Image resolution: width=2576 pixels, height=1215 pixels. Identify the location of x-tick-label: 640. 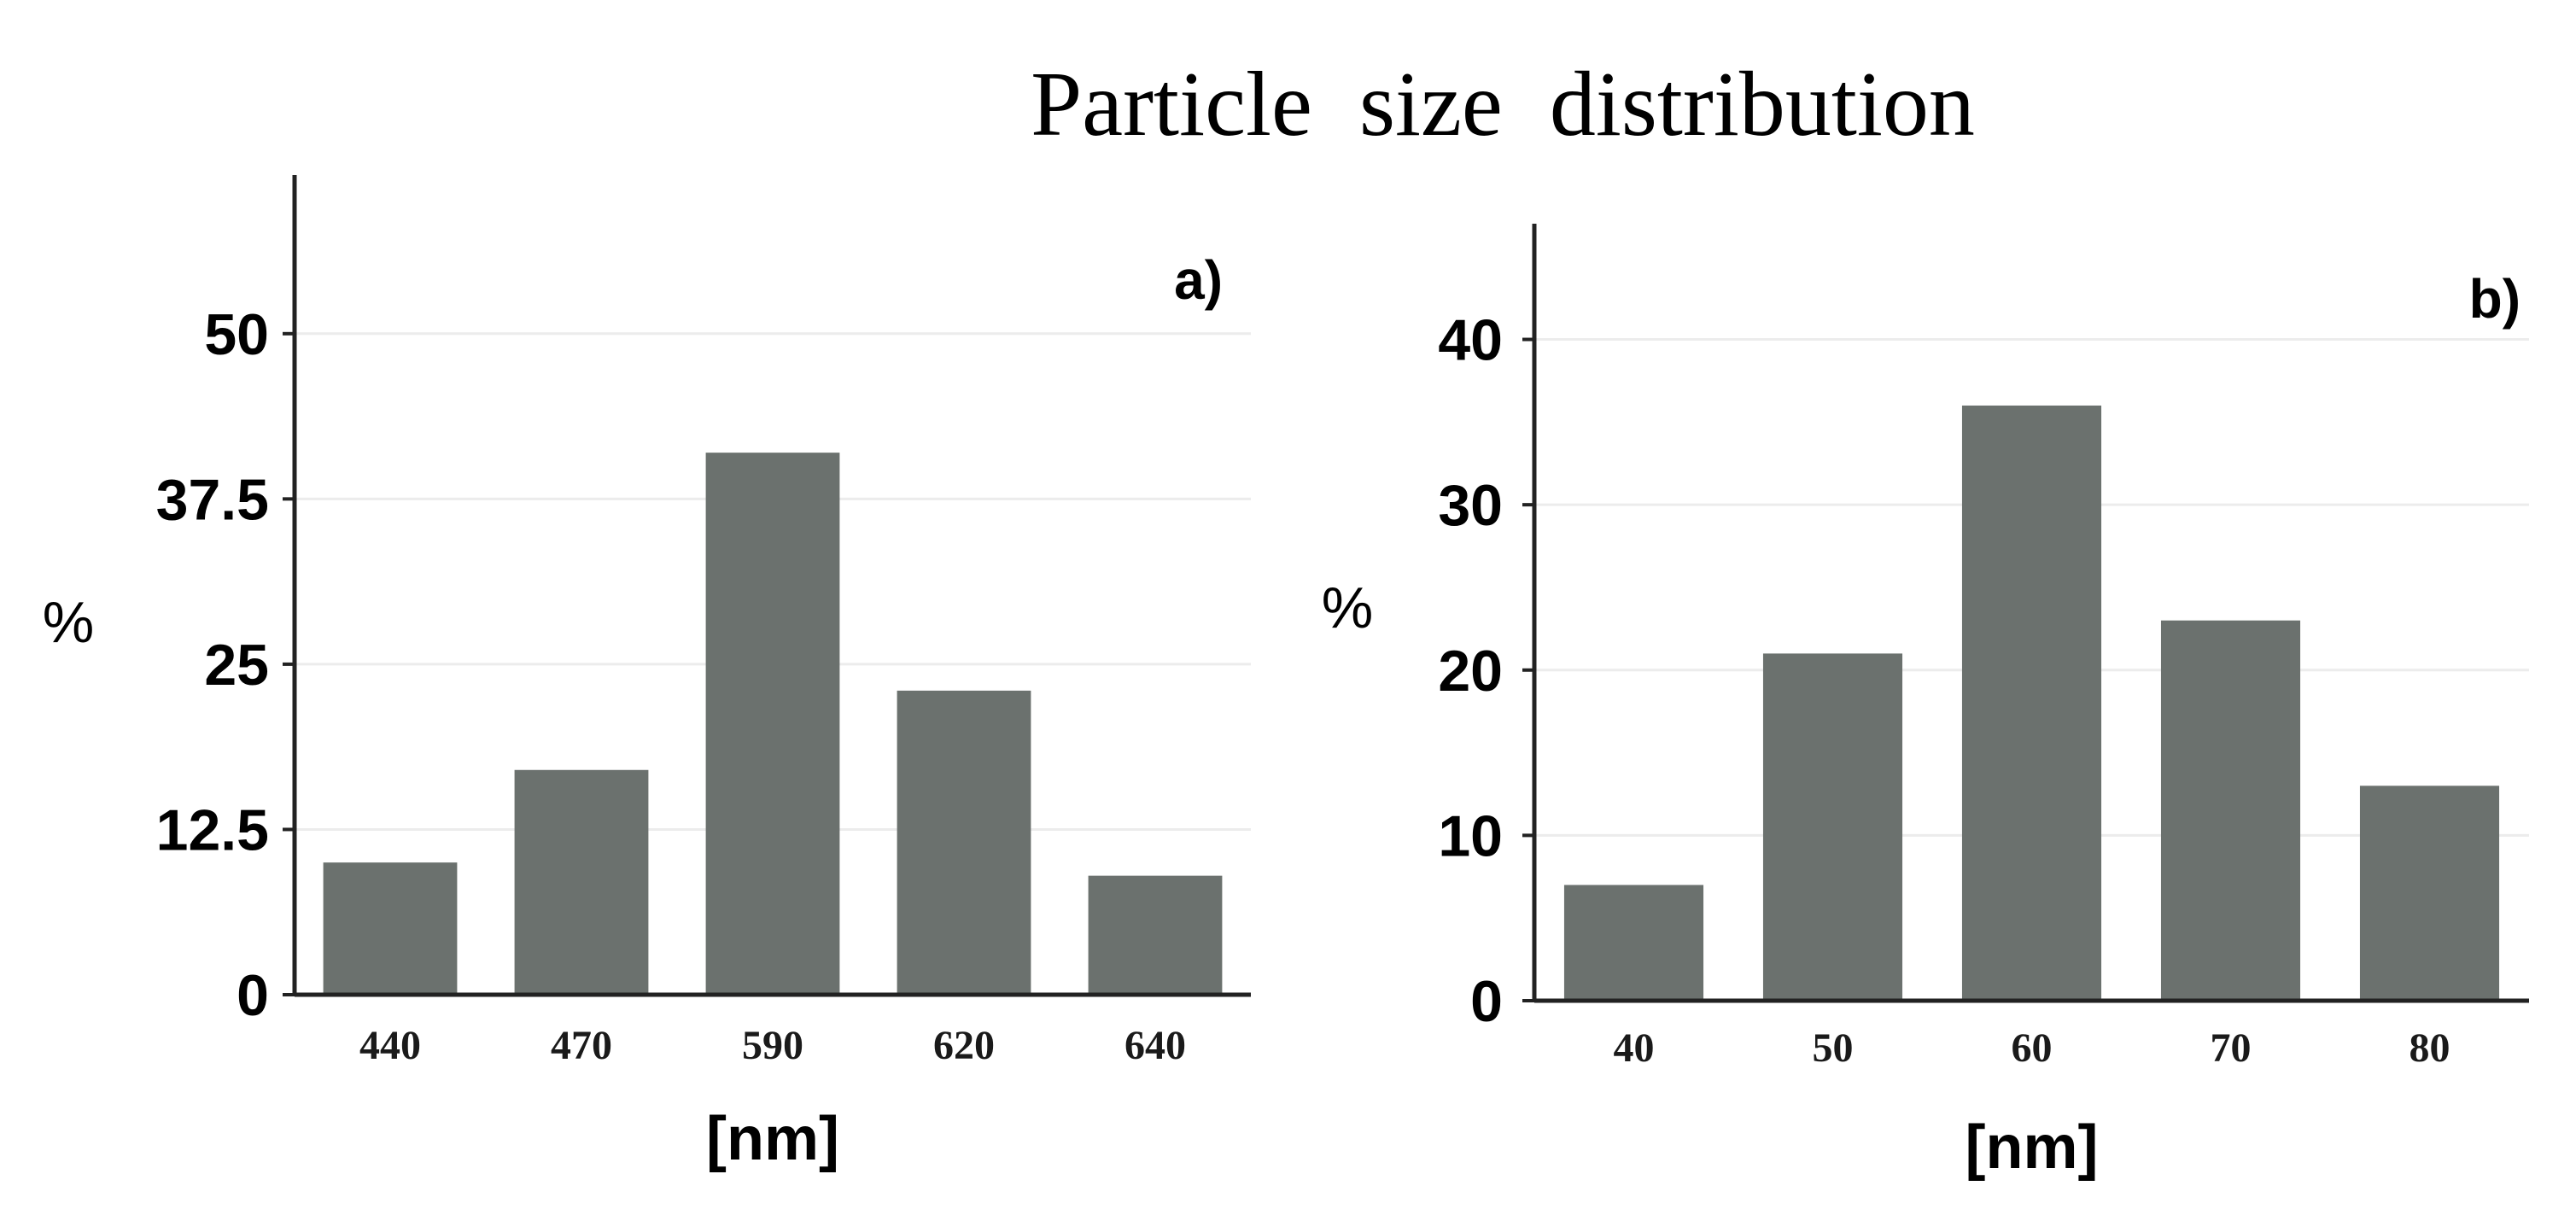
(1155, 1045).